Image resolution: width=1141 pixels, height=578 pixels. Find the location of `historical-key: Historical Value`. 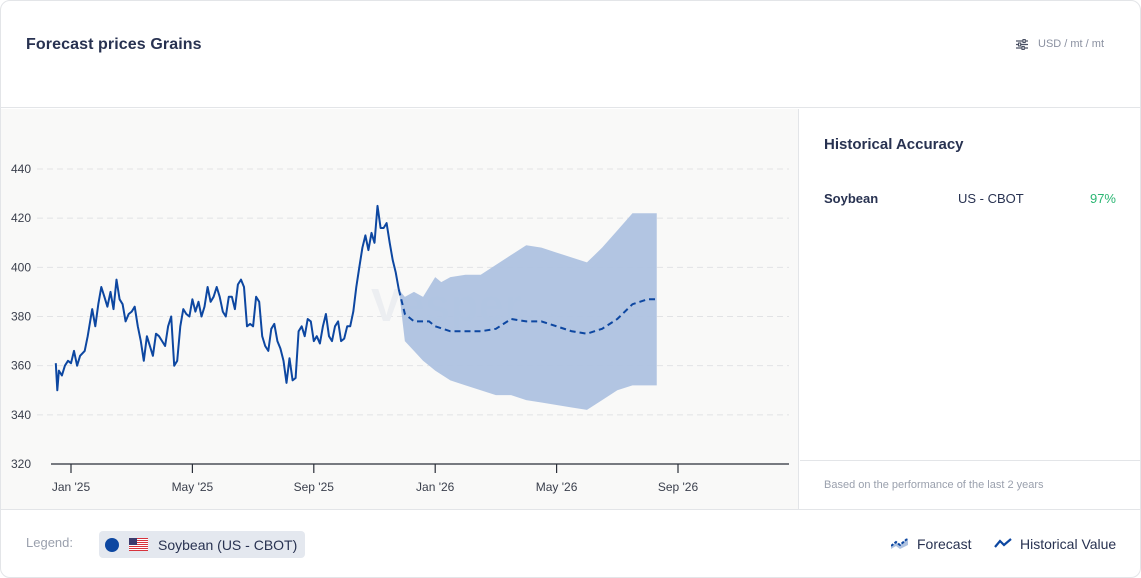

historical-key: Historical Value is located at coordinates (1055, 544).